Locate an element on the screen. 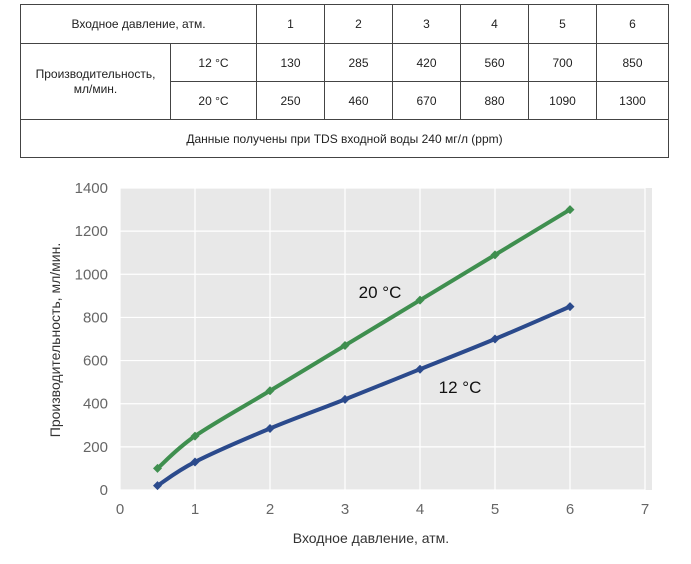 This screenshot has width=691, height=564. x-axis-label: Входное давление, атм. is located at coordinates (371, 538).